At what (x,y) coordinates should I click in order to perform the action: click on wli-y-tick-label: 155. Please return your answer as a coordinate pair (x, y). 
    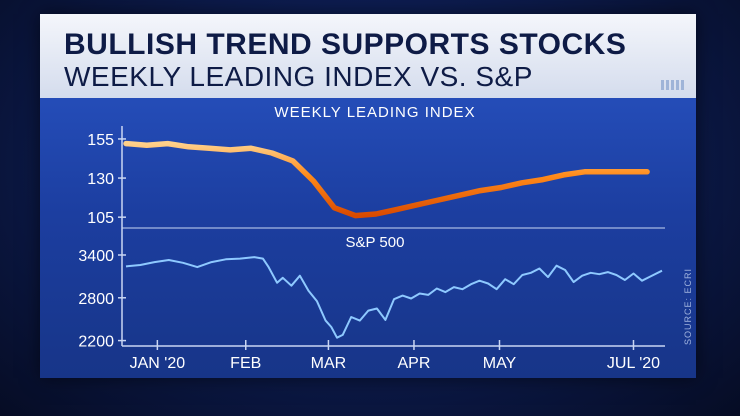
    Looking at the image, I should click on (100, 140).